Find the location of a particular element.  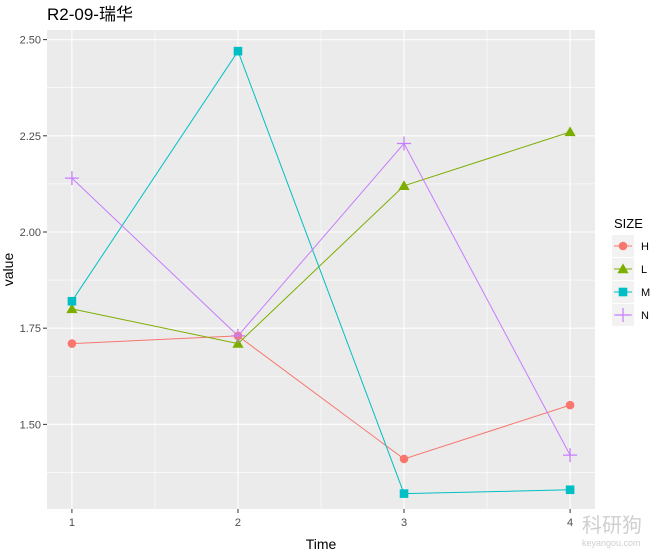

legend-item-M: M is located at coordinates (631, 292).